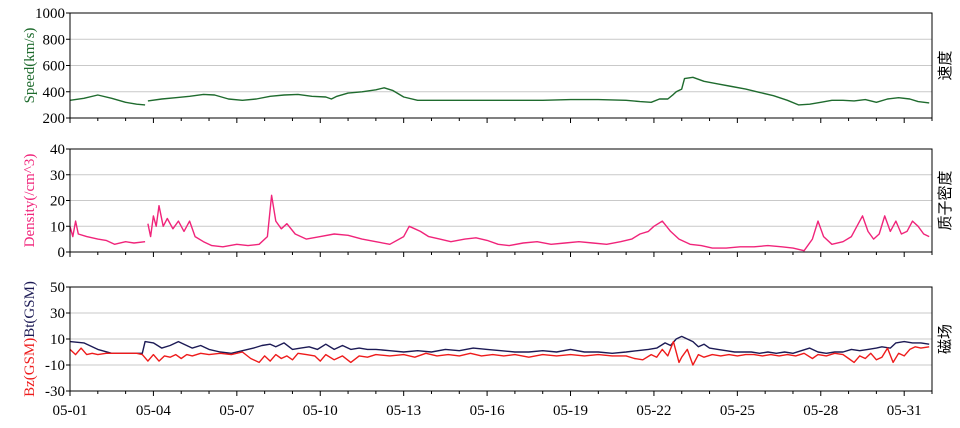 The height and width of the screenshot is (428, 960). What do you see at coordinates (57, 288) in the screenshot?
I see `y-tick-label: 50` at bounding box center [57, 288].